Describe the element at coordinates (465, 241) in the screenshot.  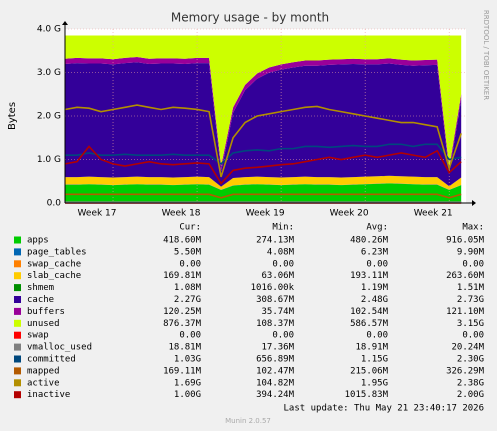
I see `stat-value: 916.05M` at that location.